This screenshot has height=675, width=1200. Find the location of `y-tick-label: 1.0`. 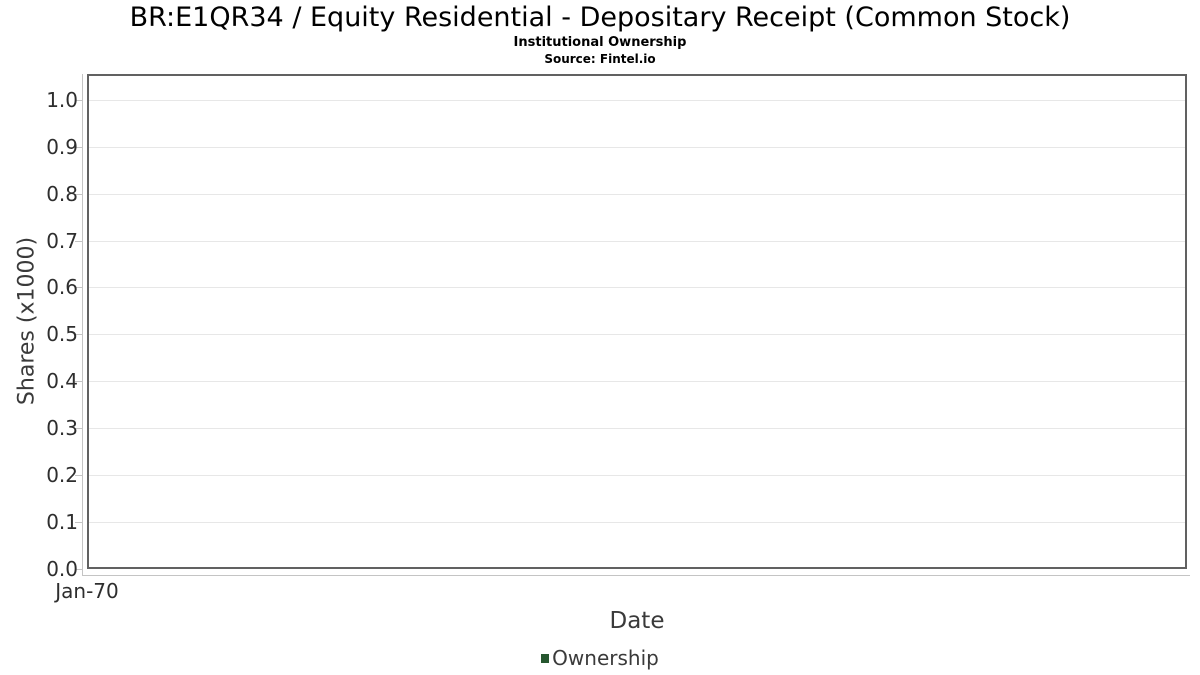

y-tick-label: 1.0 is located at coordinates (62, 100).